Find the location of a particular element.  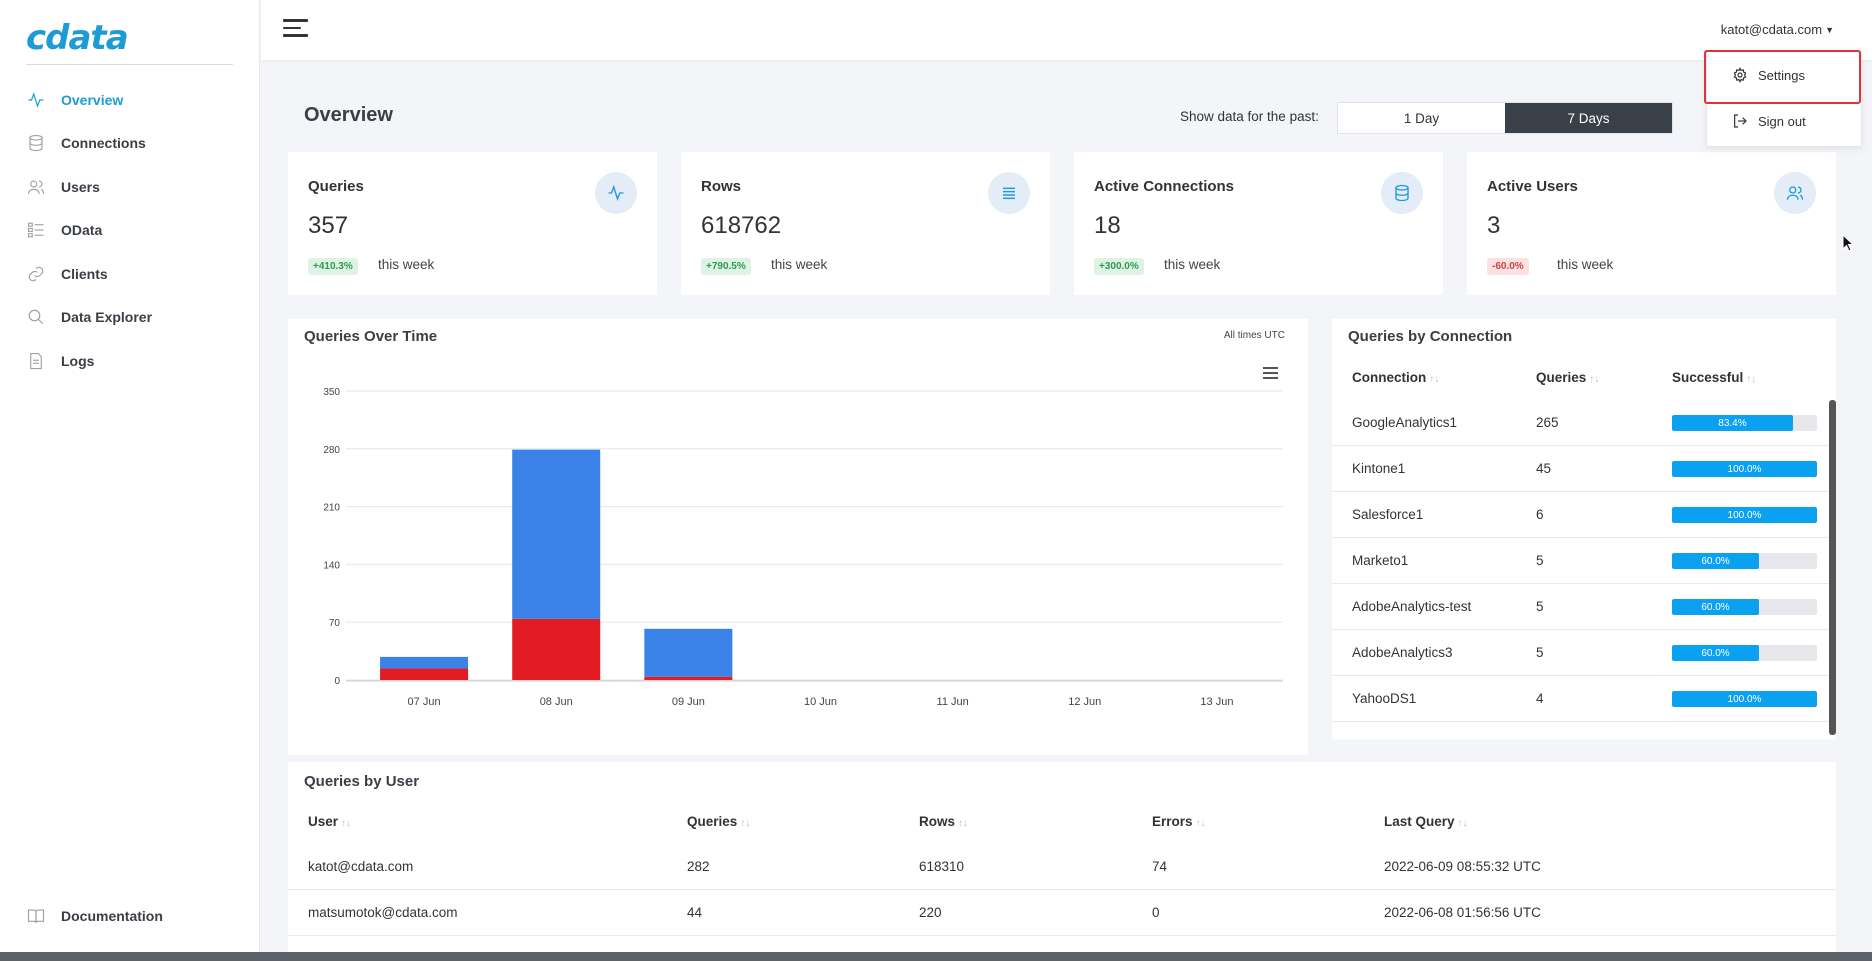

y-tick-label-3: 210 is located at coordinates (331, 508).